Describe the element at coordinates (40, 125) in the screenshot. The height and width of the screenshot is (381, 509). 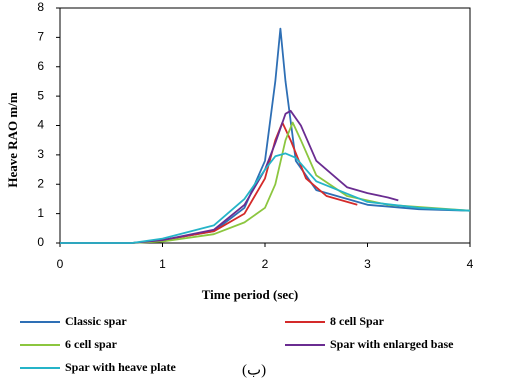
I see `y-tick-label: 4` at that location.